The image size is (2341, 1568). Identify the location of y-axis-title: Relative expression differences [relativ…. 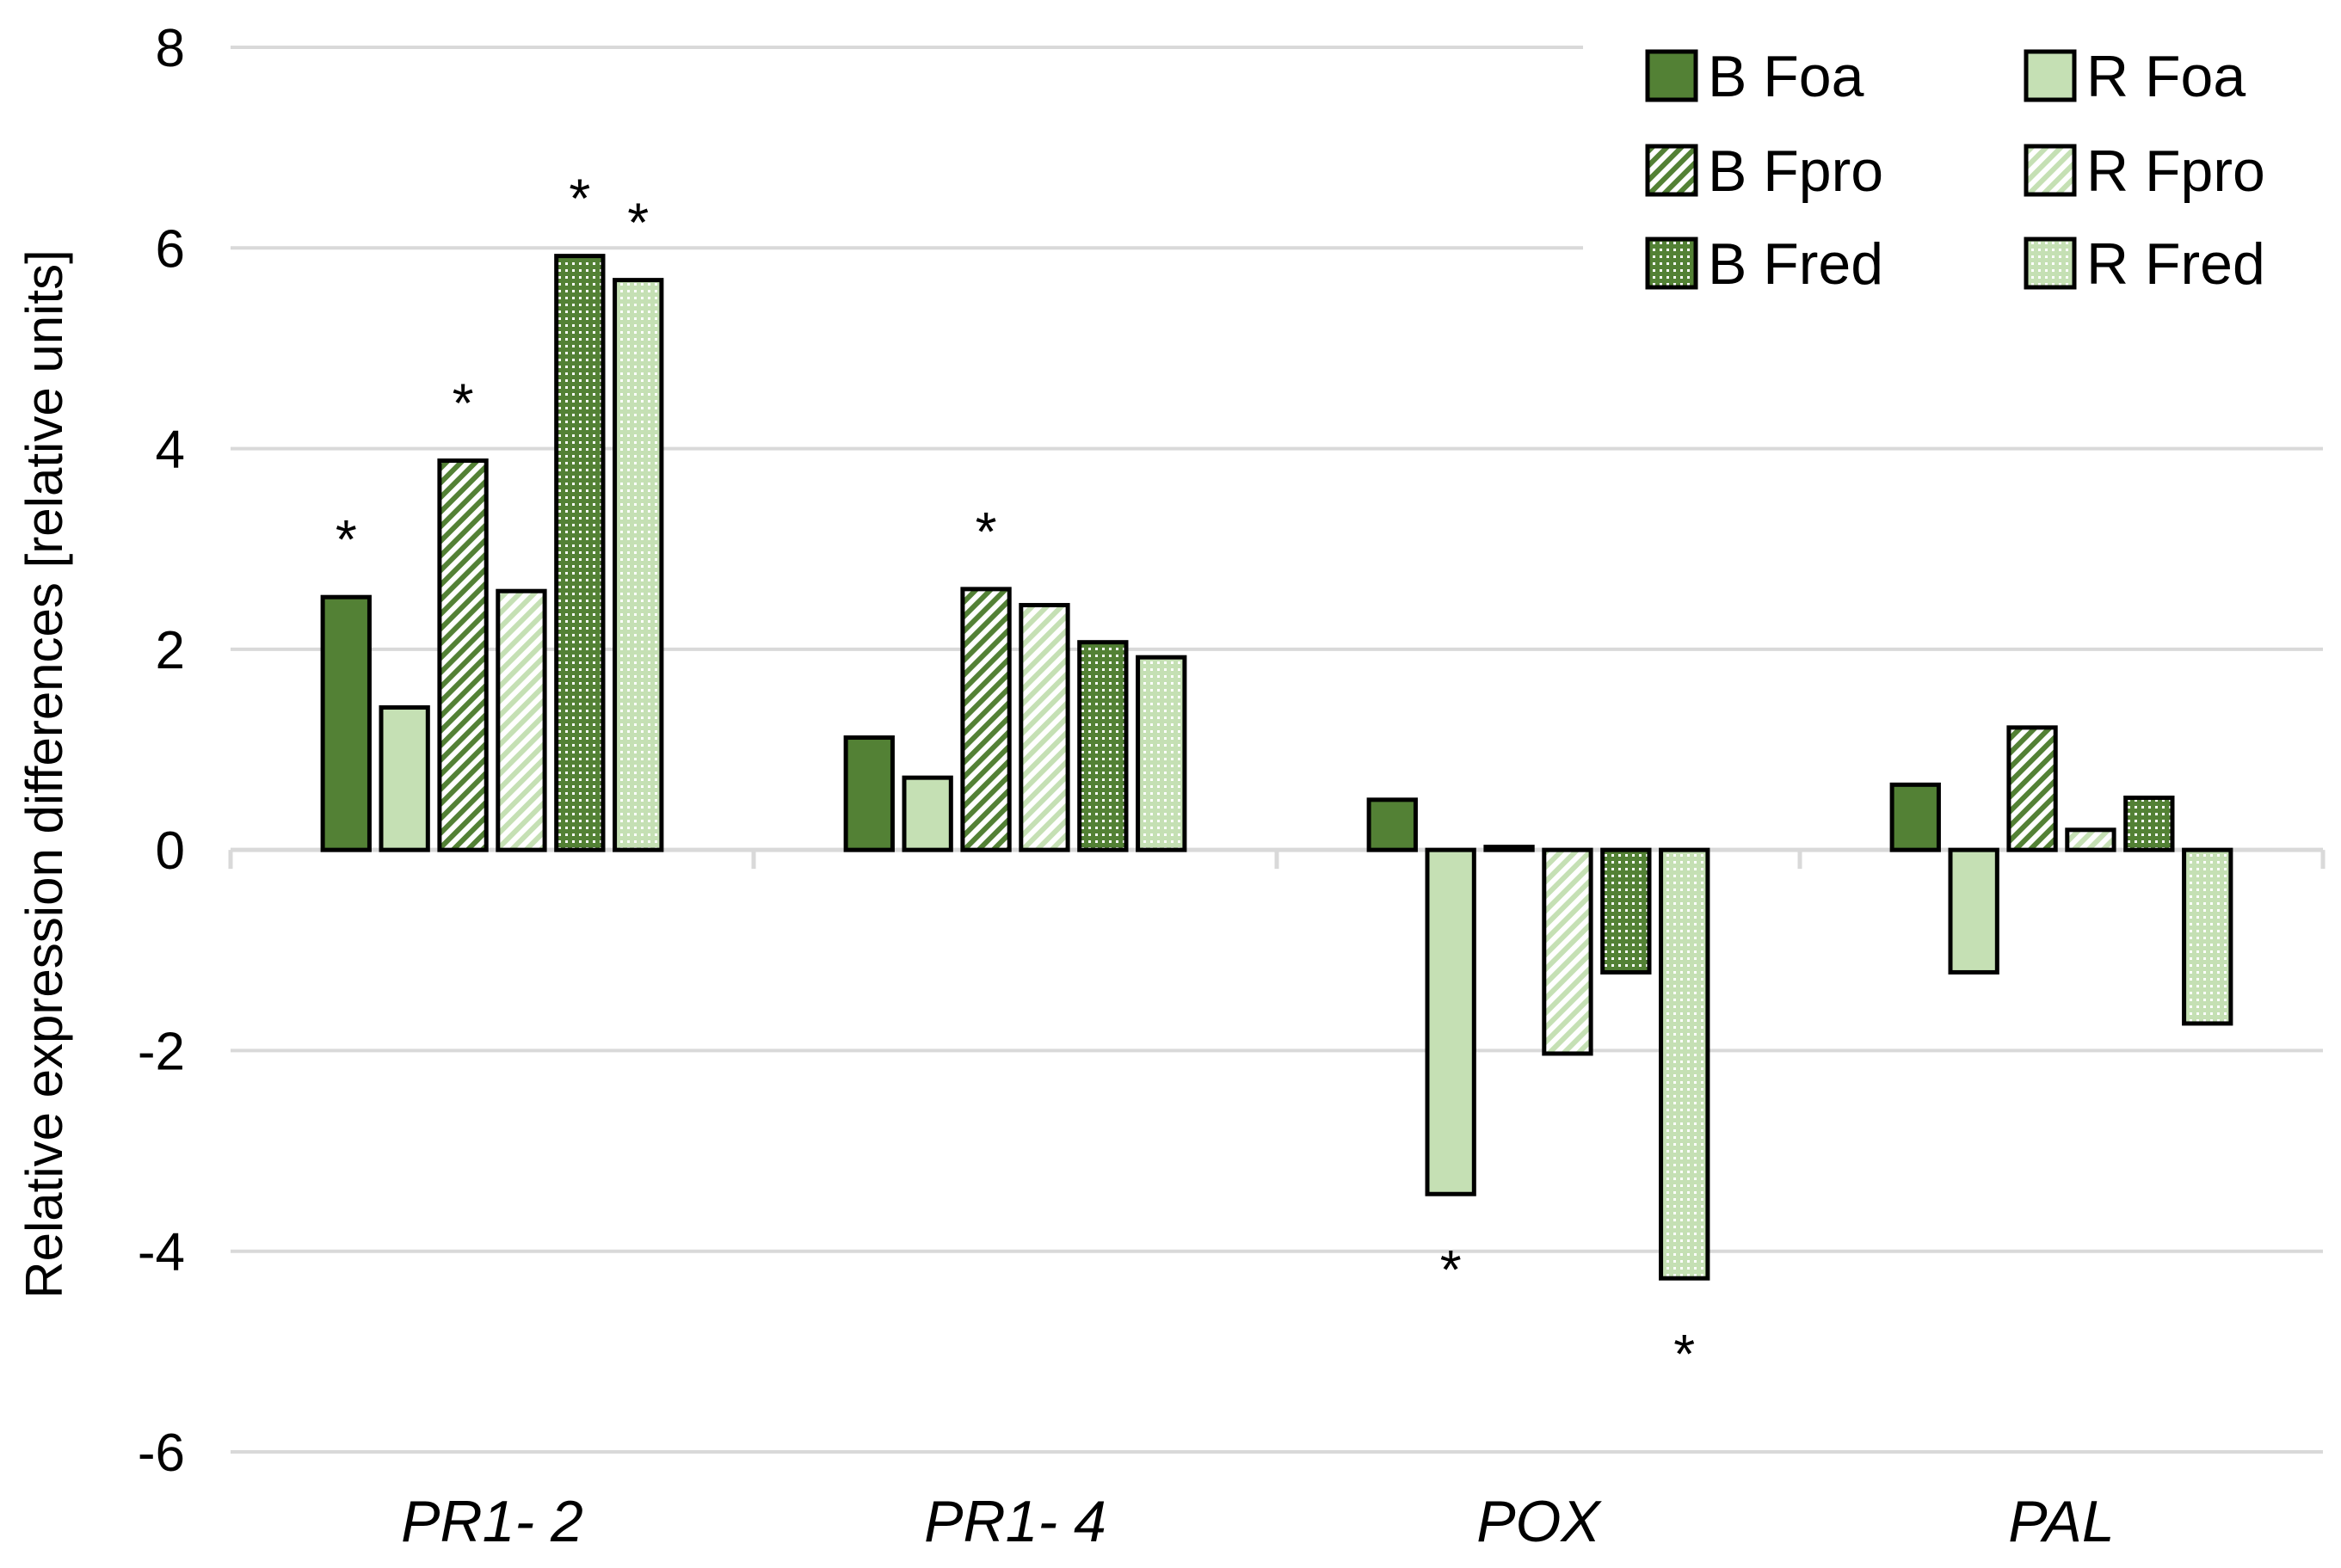
(44, 774).